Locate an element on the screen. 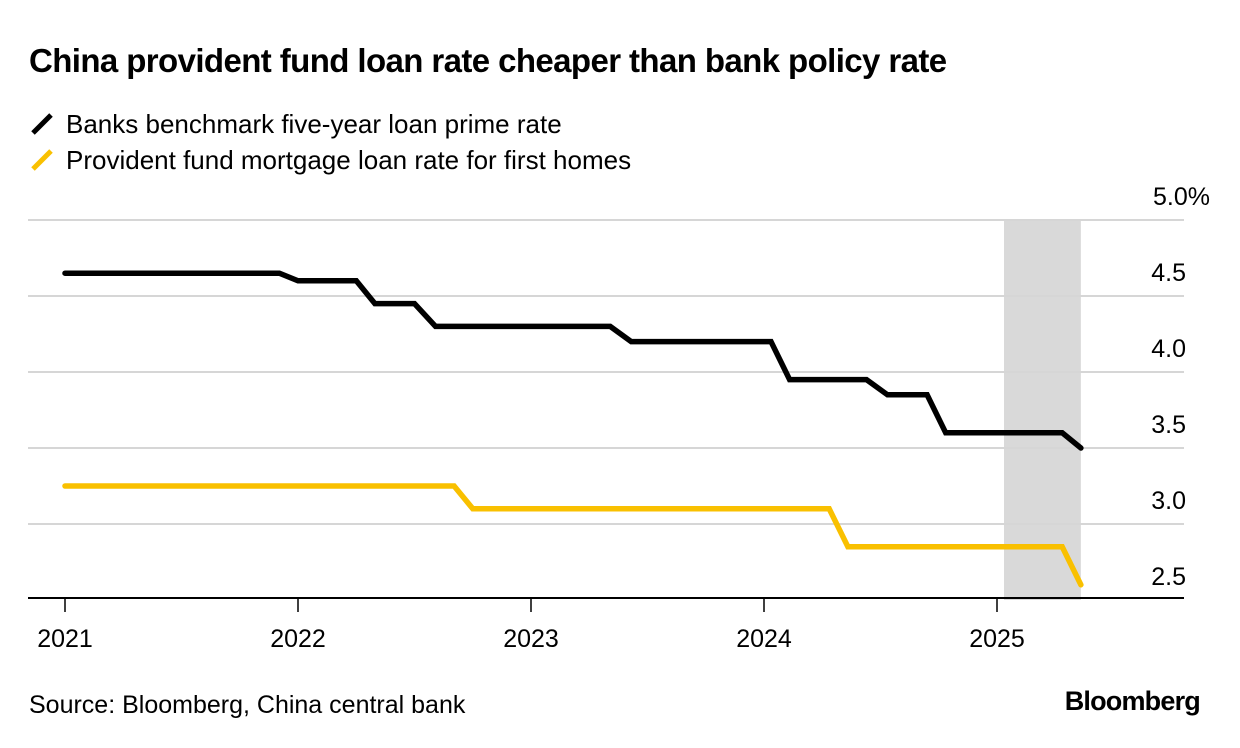 This screenshot has height=748, width=1240. source-note: Source: Bloomberg, China central bank is located at coordinates (247, 705).